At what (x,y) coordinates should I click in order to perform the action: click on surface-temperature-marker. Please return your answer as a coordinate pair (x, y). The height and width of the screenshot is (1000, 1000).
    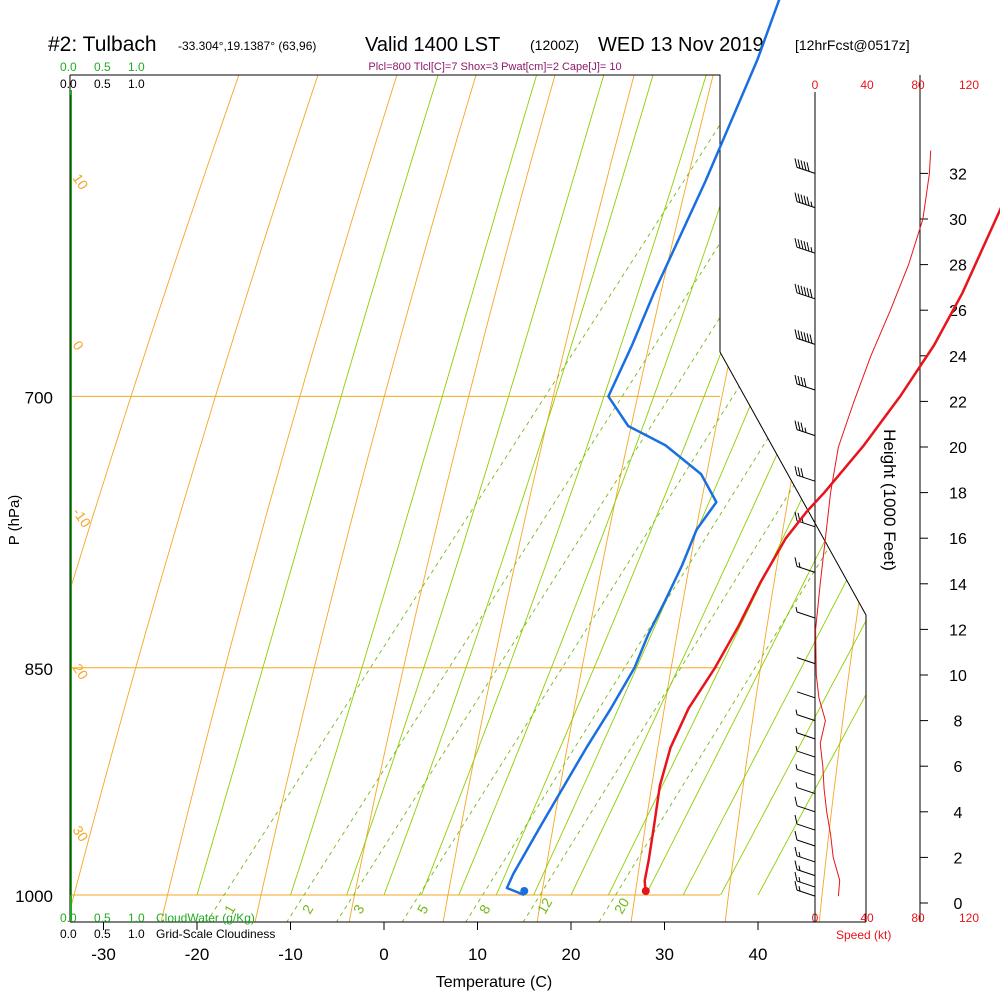
    Looking at the image, I should click on (645, 891).